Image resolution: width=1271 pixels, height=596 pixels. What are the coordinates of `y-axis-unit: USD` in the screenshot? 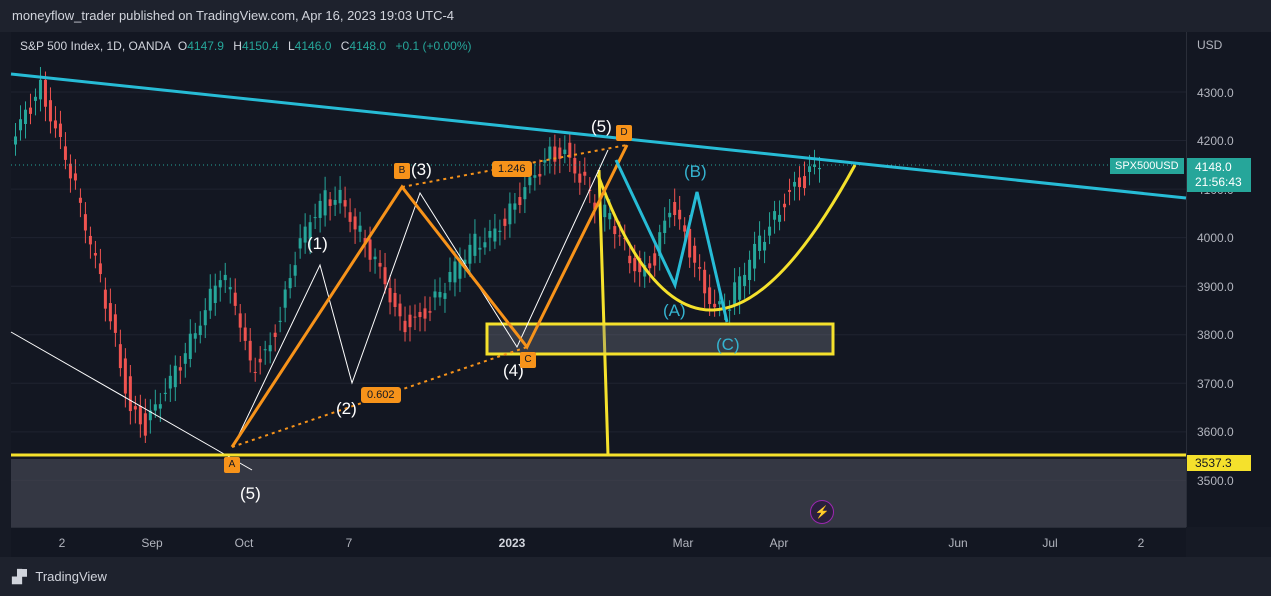 It's located at (1210, 45).